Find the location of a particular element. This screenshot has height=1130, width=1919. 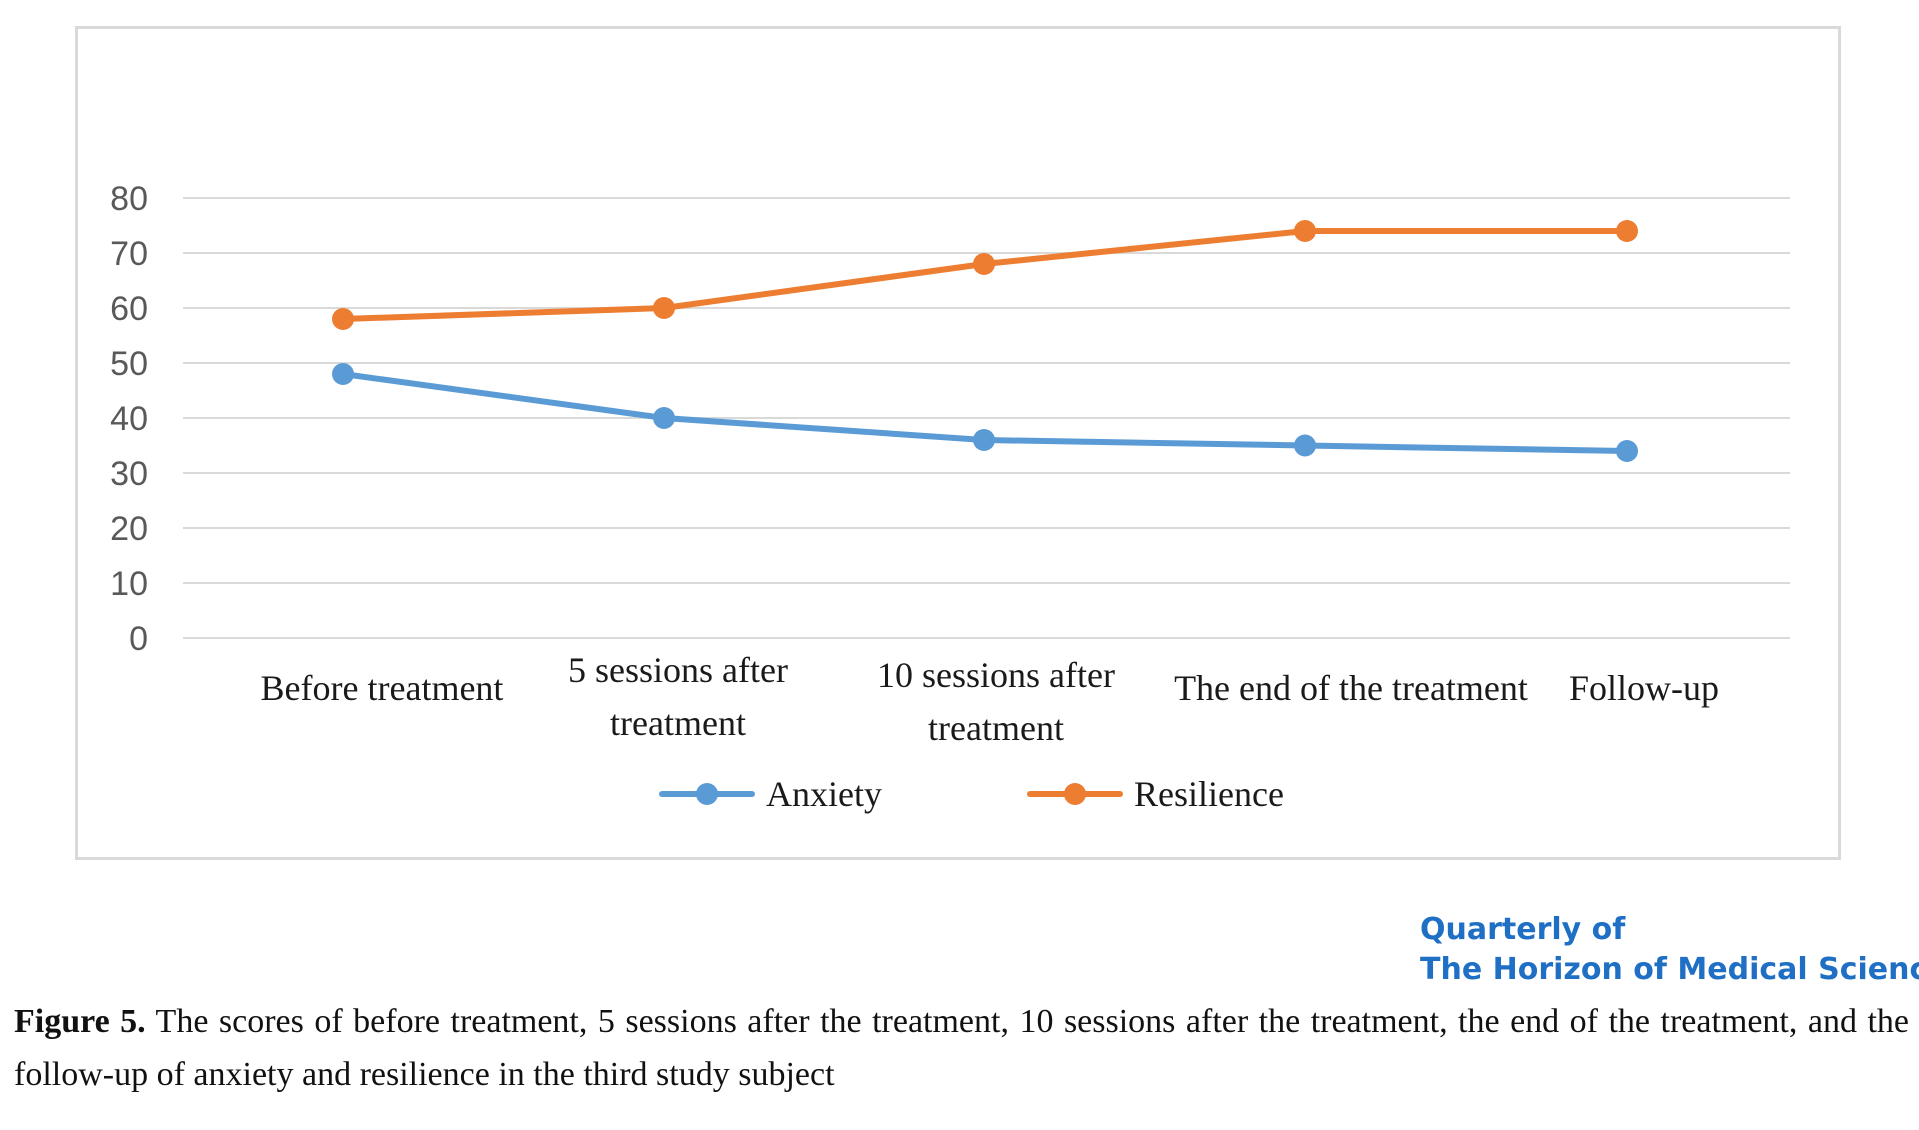

y-tick-label-40: 40 is located at coordinates (129, 419).